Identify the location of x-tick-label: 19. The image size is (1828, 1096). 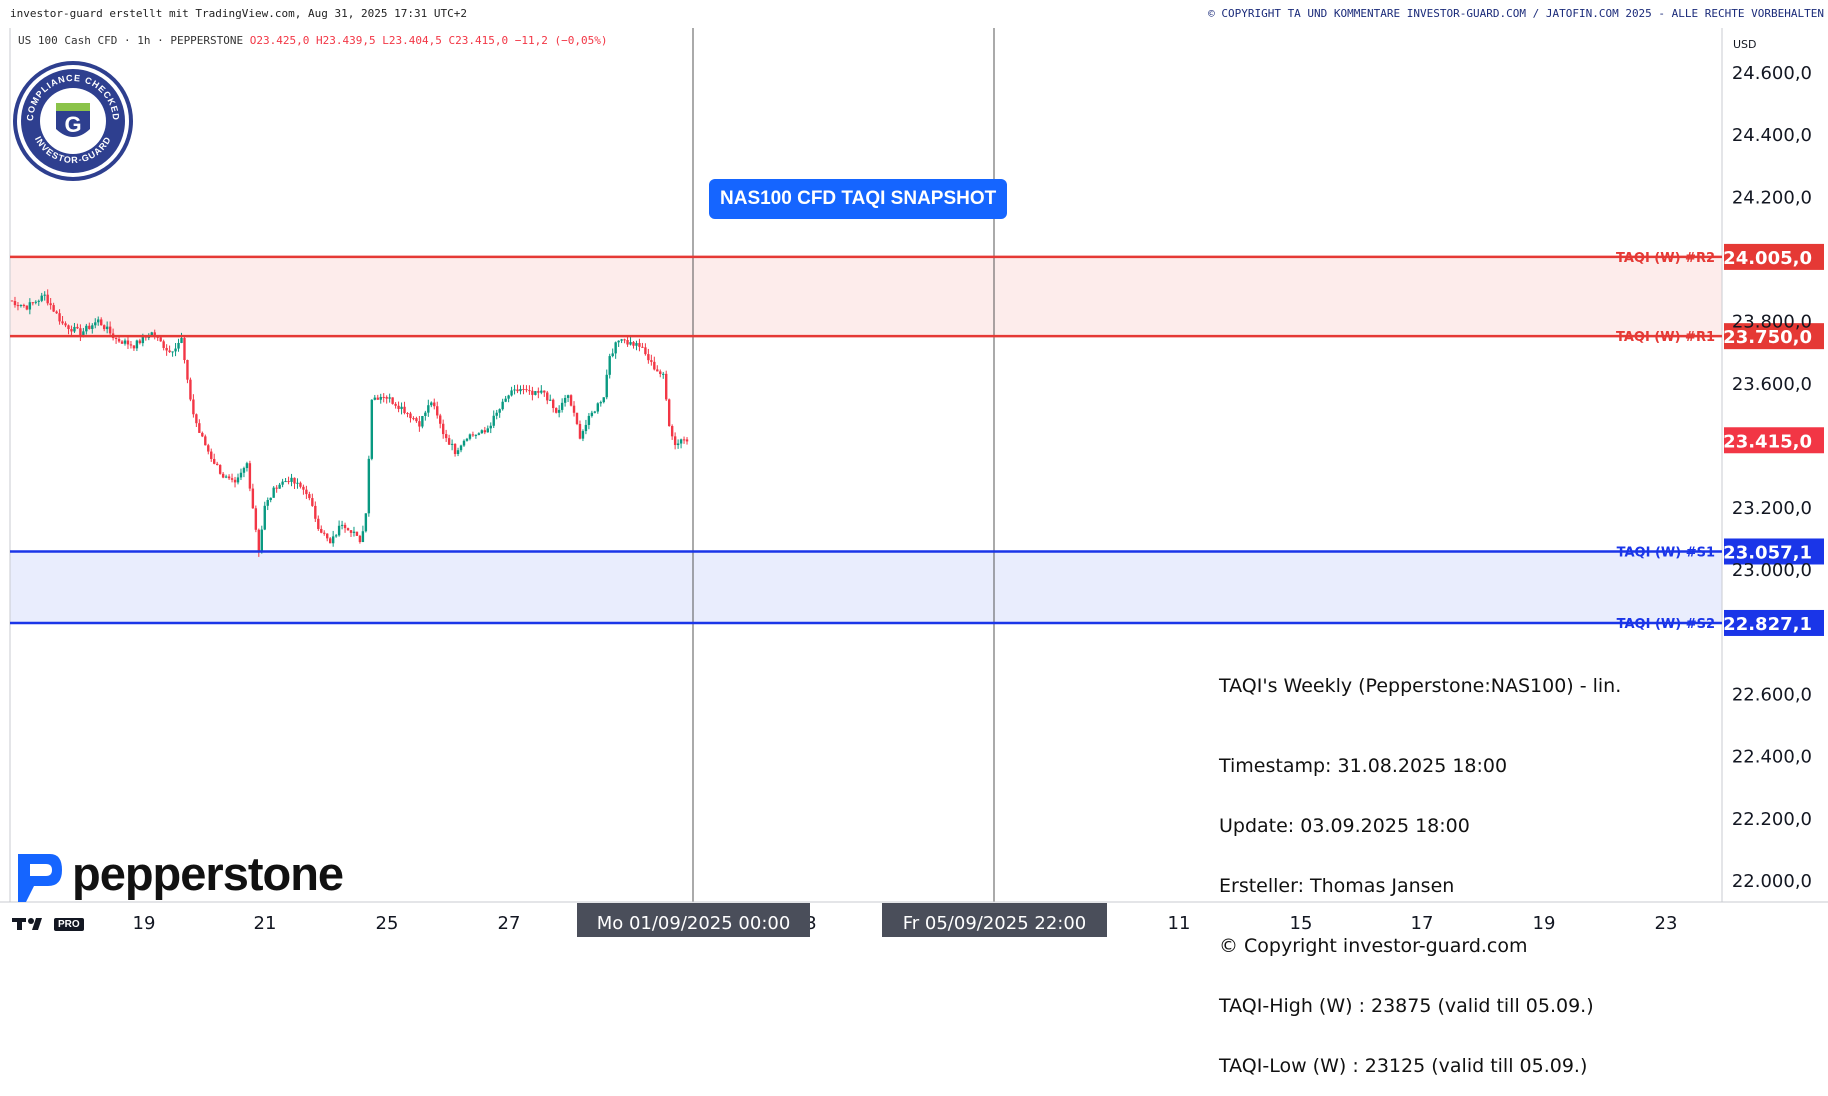
(144, 923).